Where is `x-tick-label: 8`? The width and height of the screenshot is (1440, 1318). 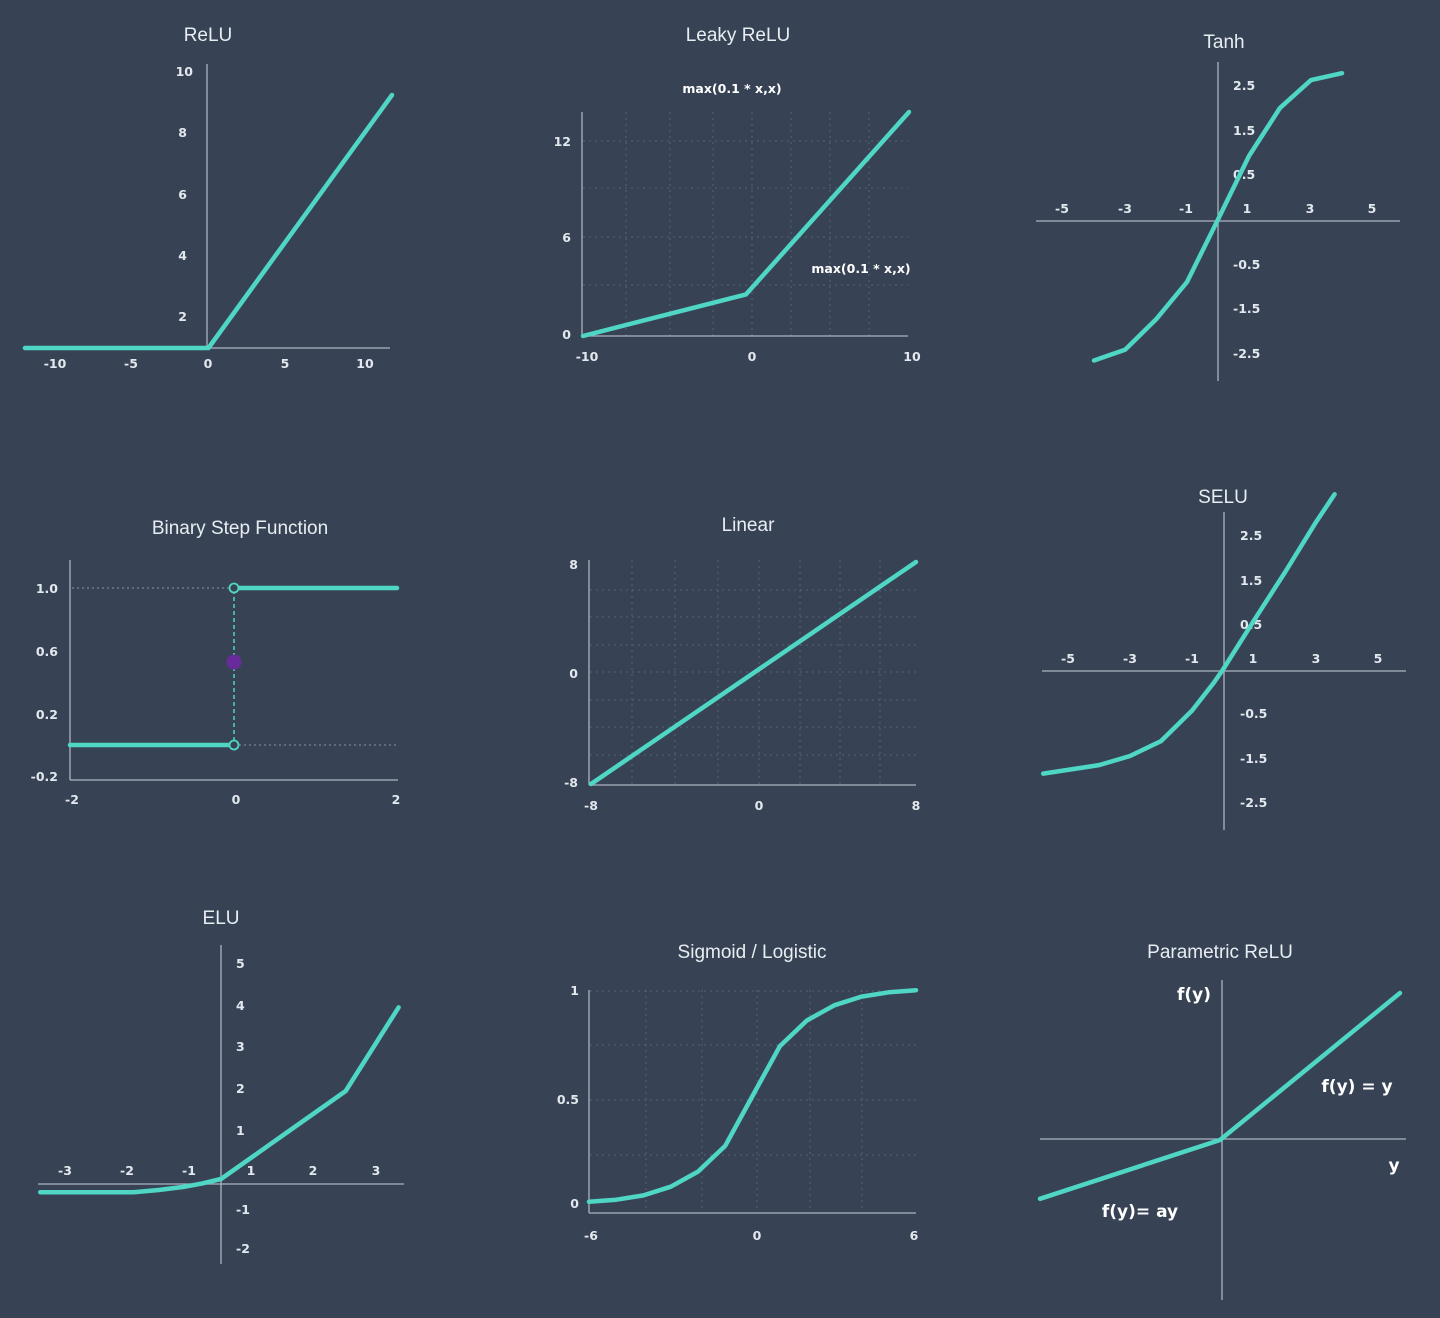 x-tick-label: 8 is located at coordinates (916, 805).